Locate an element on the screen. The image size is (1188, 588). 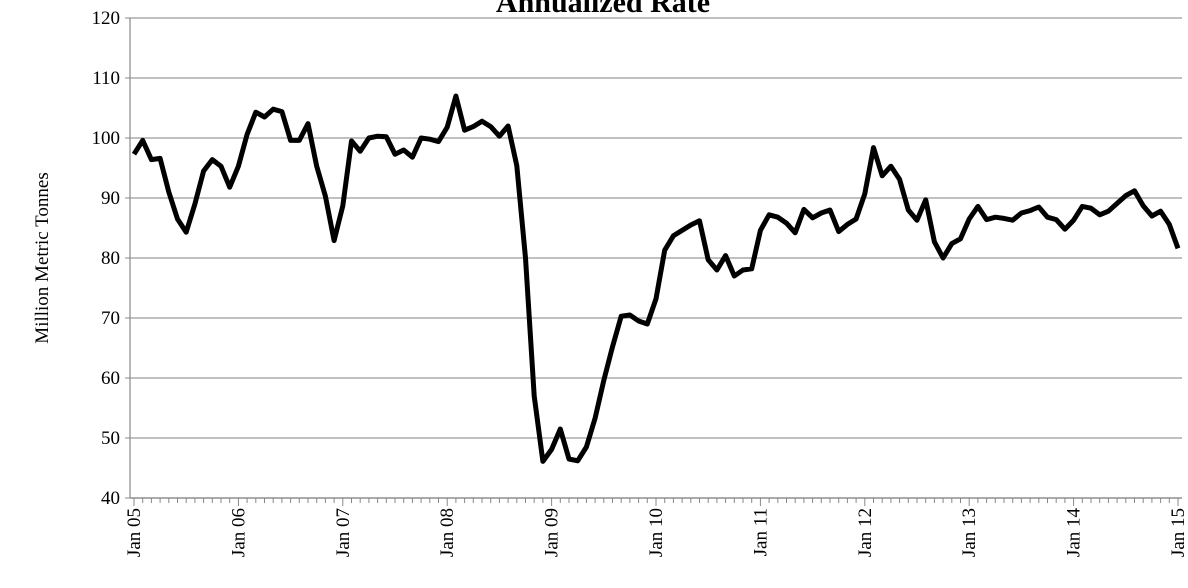
x-tick-label: Jan 14 is located at coordinates (1074, 533).